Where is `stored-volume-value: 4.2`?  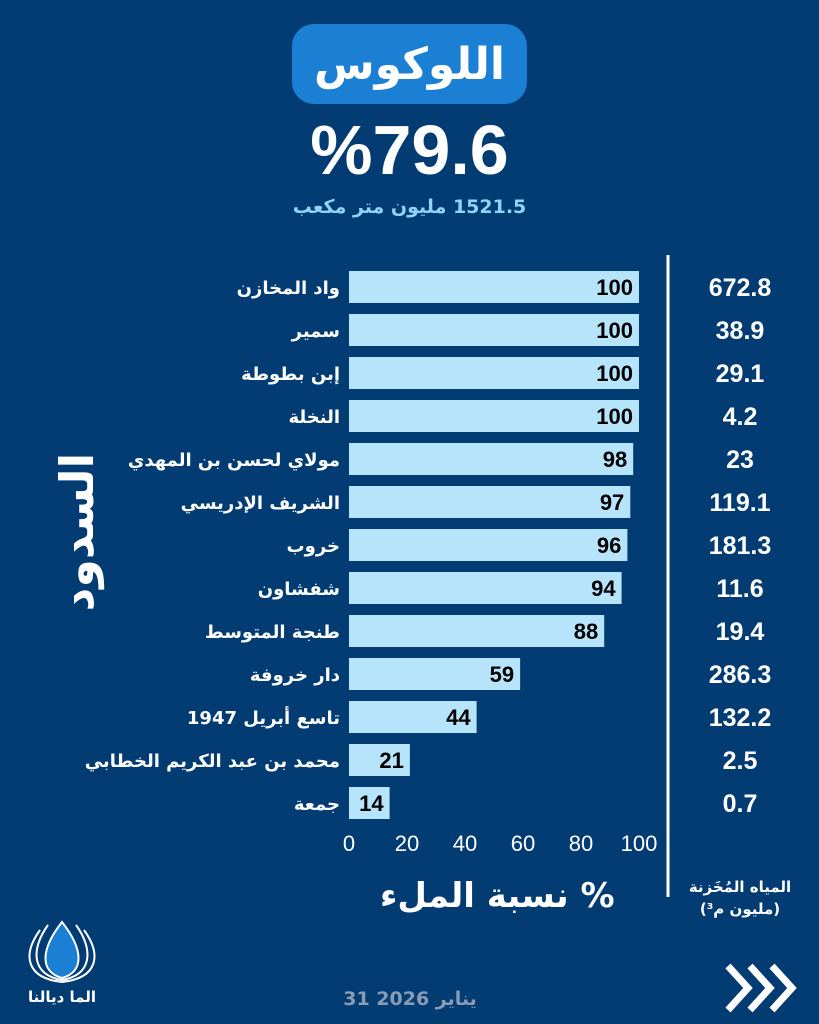 stored-volume-value: 4.2 is located at coordinates (740, 417).